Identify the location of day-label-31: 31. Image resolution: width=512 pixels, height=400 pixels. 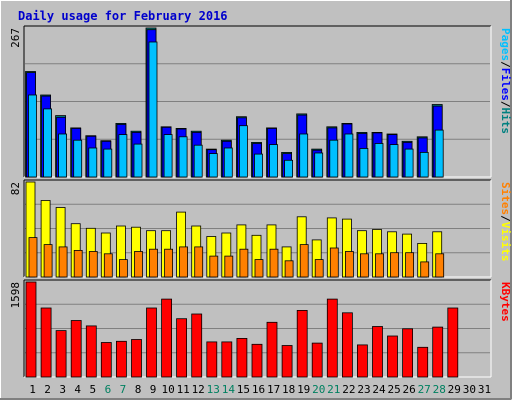
(484, 389).